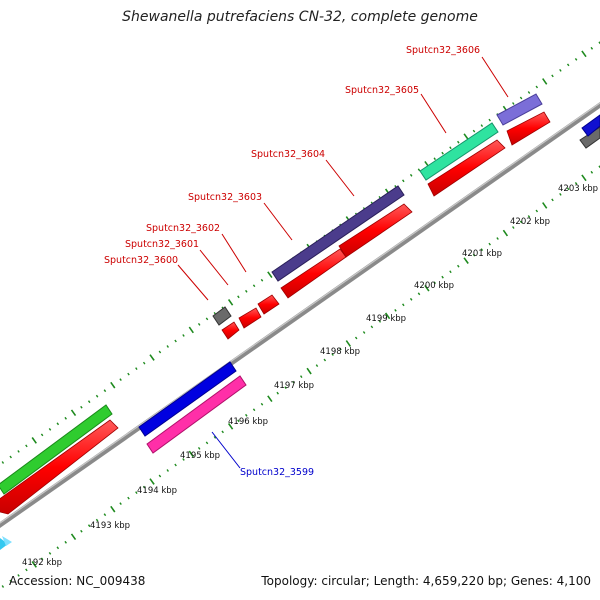 Image resolution: width=600 pixels, height=600 pixels. I want to click on kbp-label: 4199 kbp, so click(386, 319).